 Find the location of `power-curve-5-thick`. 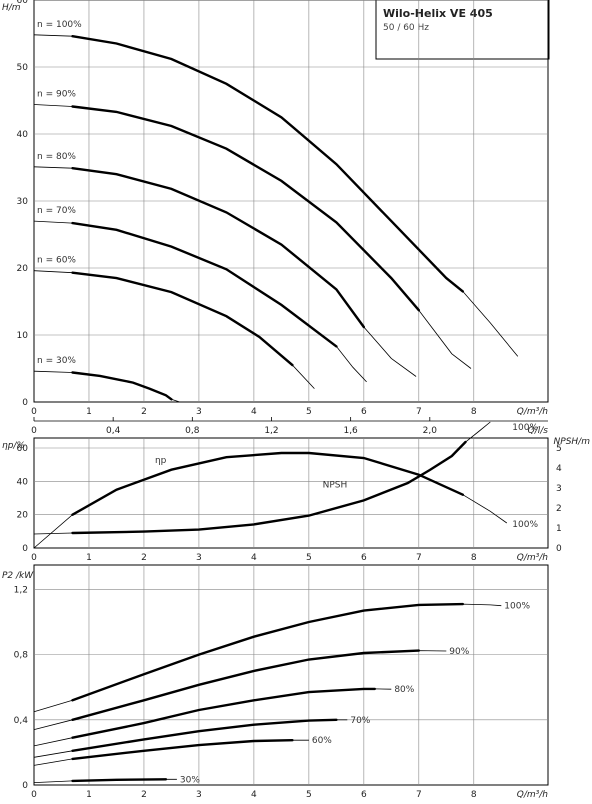

power-curve-5-thick is located at coordinates (119, 780).